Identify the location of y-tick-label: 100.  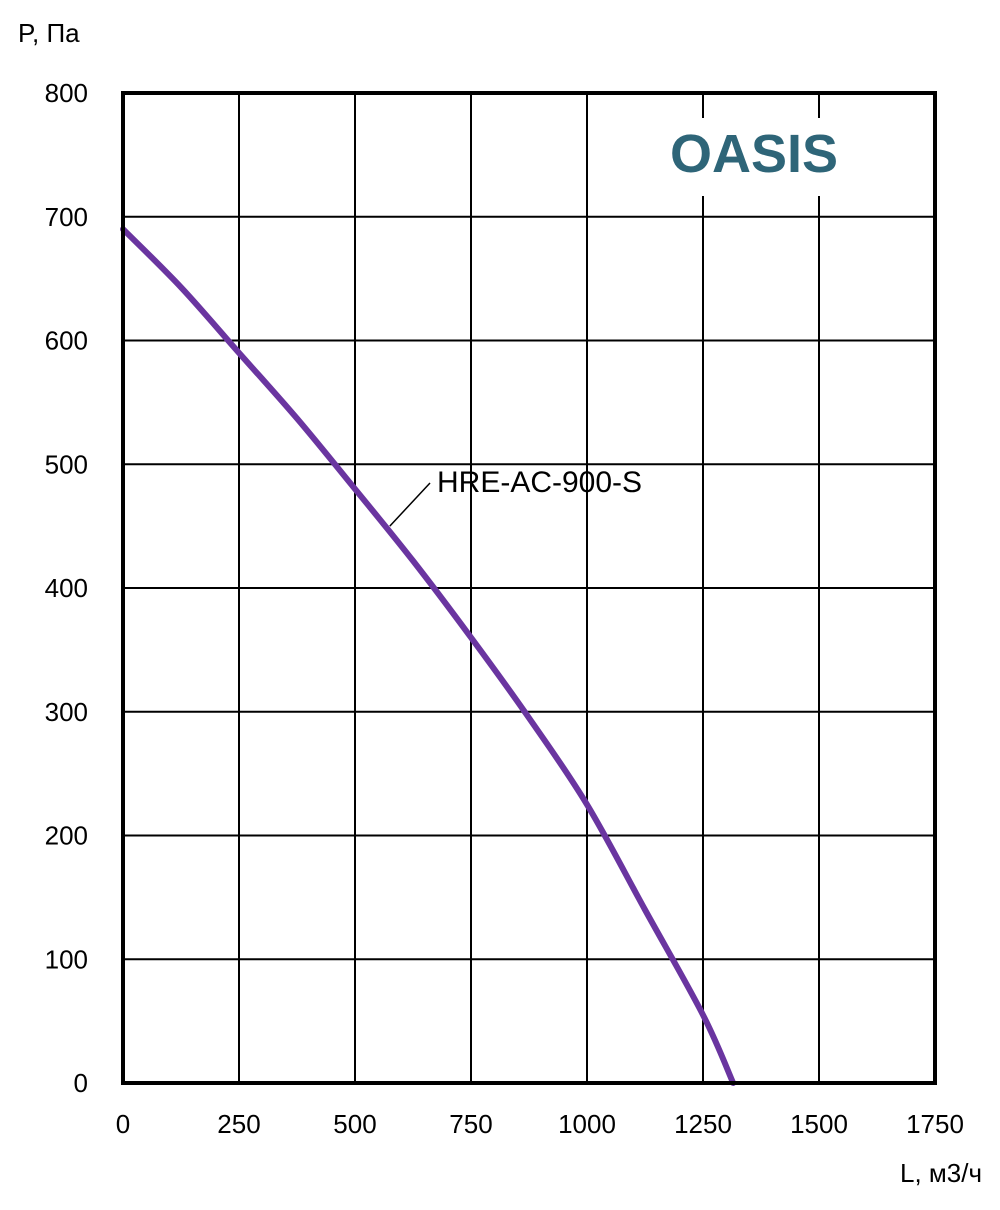
(66, 959).